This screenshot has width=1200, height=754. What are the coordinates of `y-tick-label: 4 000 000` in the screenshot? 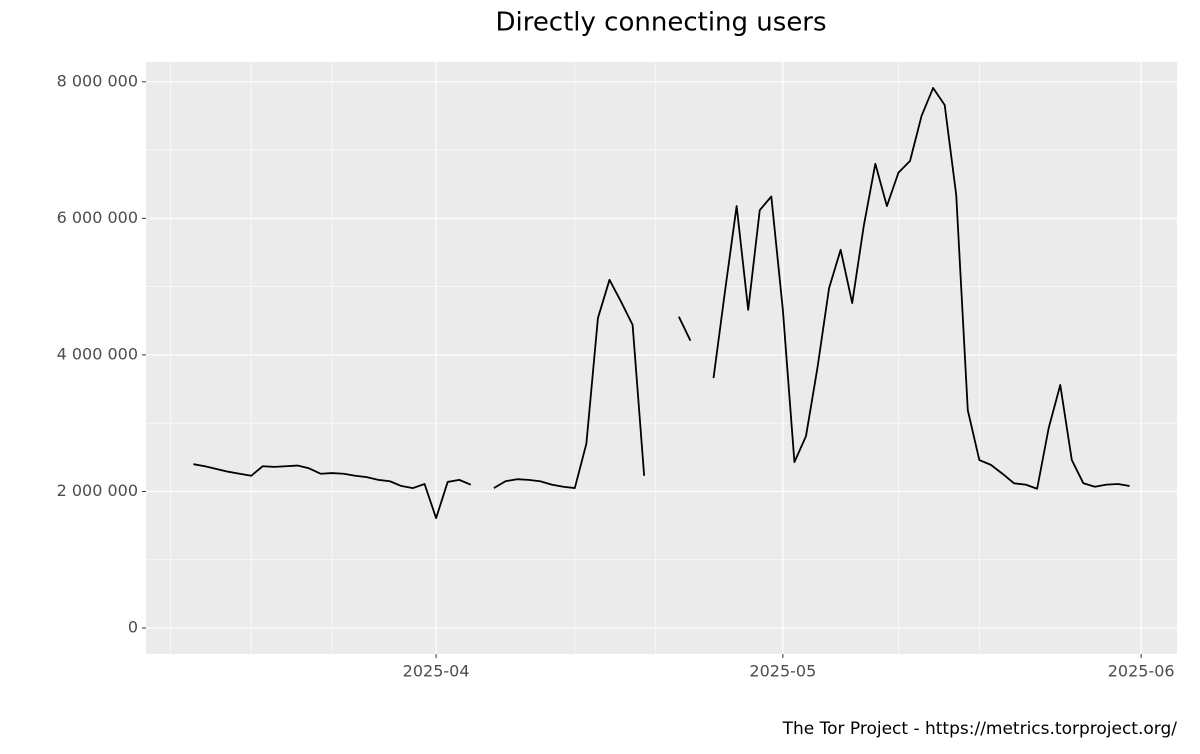 It's located at (97, 353).